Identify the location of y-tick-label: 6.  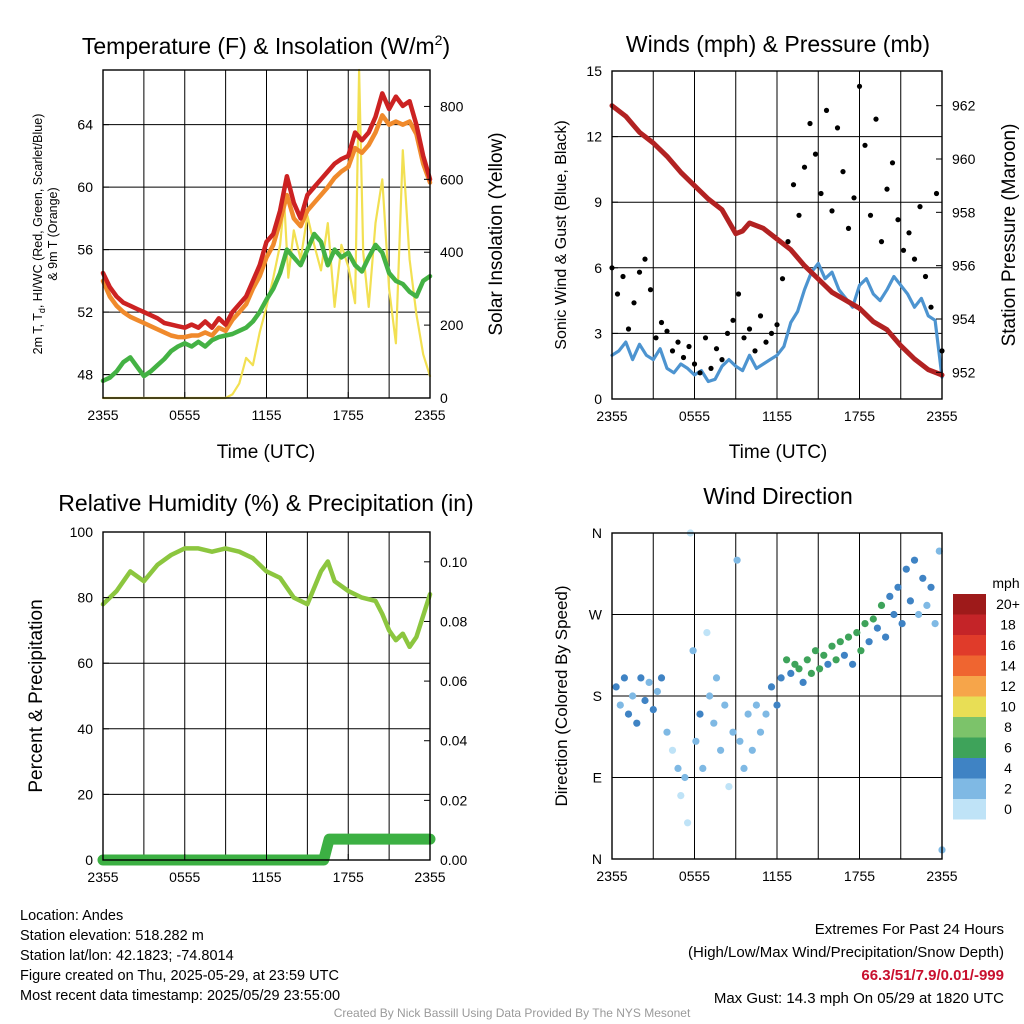
(598, 268).